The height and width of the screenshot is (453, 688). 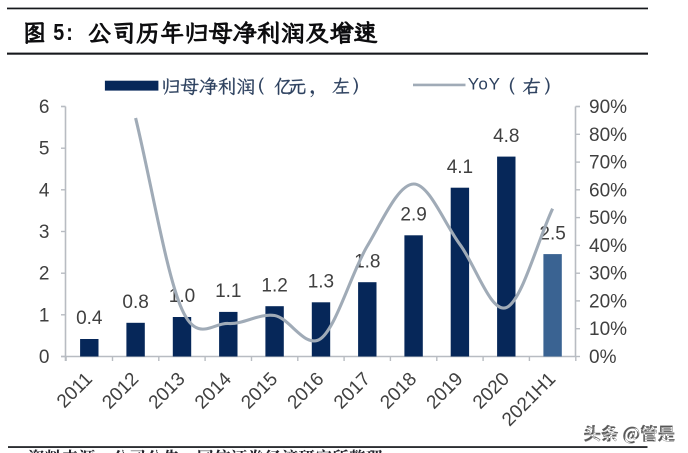 I want to click on svg-text: 0, so click(x=44, y=357).